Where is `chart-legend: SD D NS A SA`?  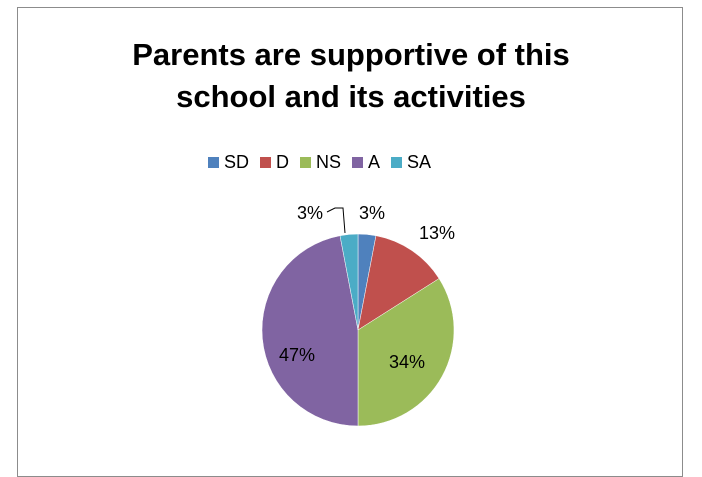
chart-legend: SD D NS A SA is located at coordinates (325, 162).